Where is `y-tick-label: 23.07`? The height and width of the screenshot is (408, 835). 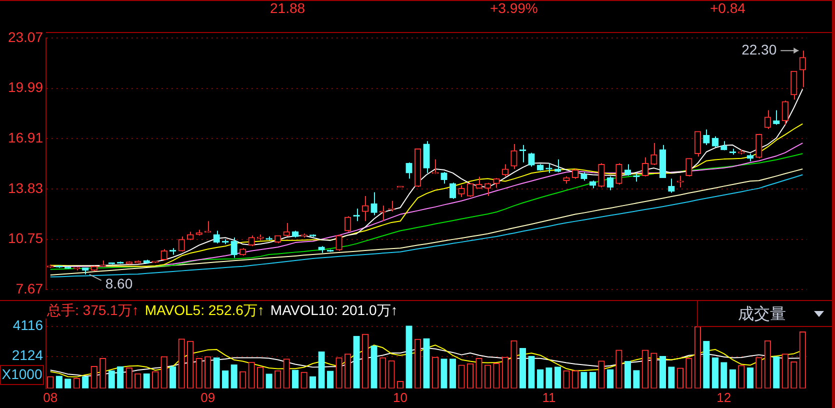 y-tick-label: 23.07 is located at coordinates (26, 36).